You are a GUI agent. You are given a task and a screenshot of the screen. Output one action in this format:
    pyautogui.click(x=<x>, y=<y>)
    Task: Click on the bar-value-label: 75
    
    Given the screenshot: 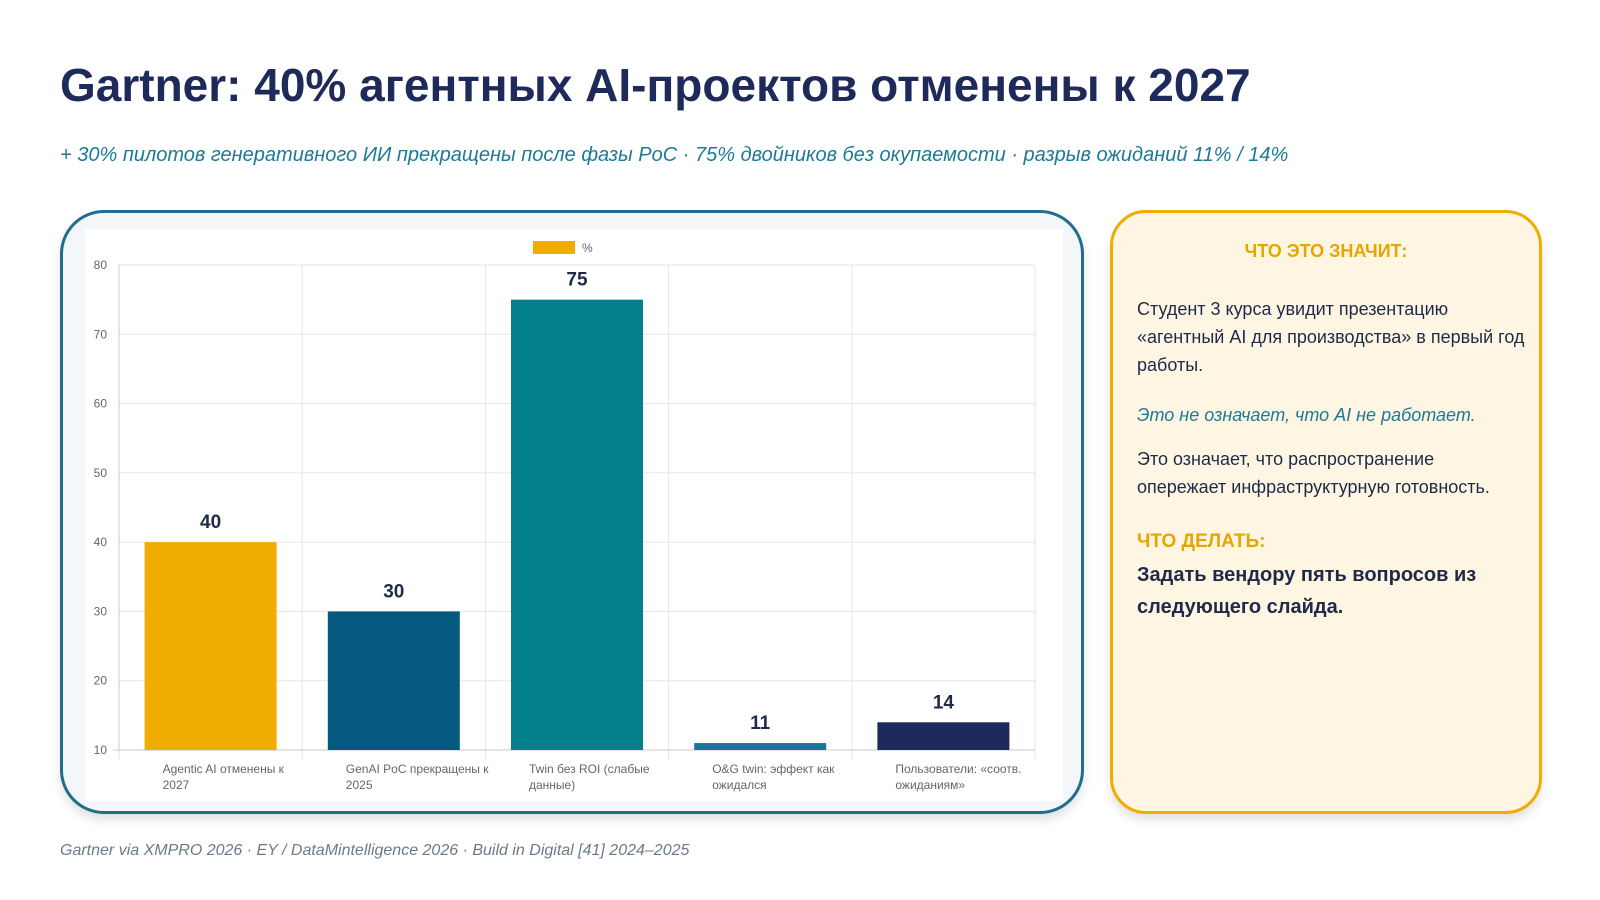 What is the action you would take?
    pyautogui.click(x=577, y=280)
    